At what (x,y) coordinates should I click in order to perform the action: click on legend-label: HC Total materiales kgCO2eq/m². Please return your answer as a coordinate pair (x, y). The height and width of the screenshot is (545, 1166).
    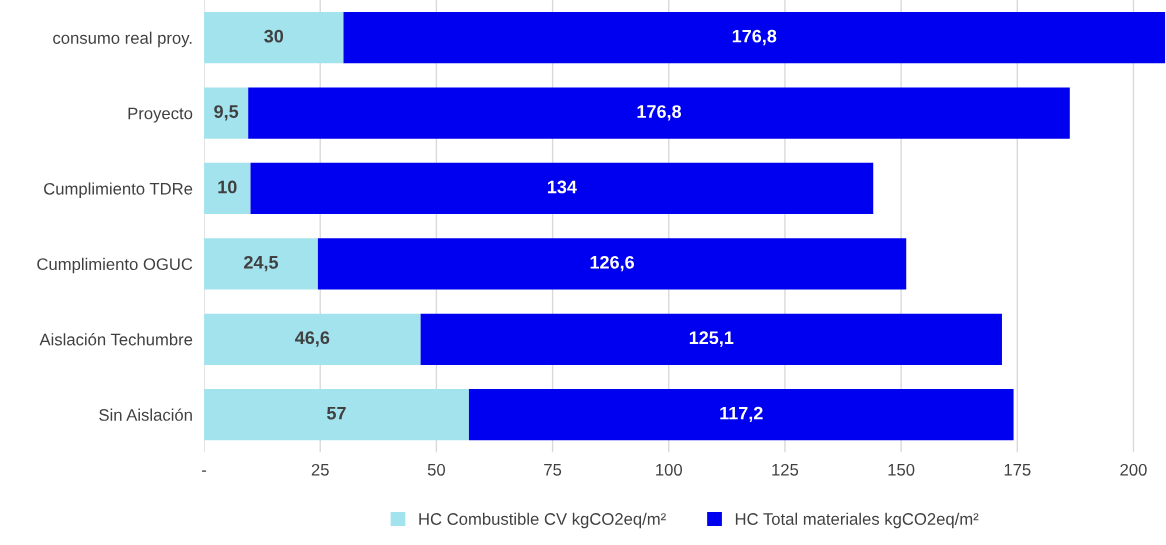
    Looking at the image, I should click on (857, 520).